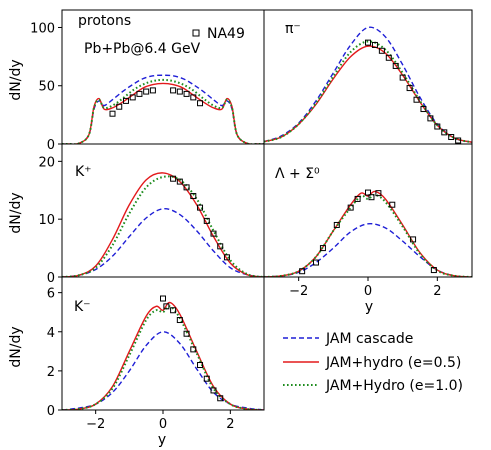  Describe the element at coordinates (368, 92) in the screenshot. I see `series-hydro10-pi-minus` at that location.